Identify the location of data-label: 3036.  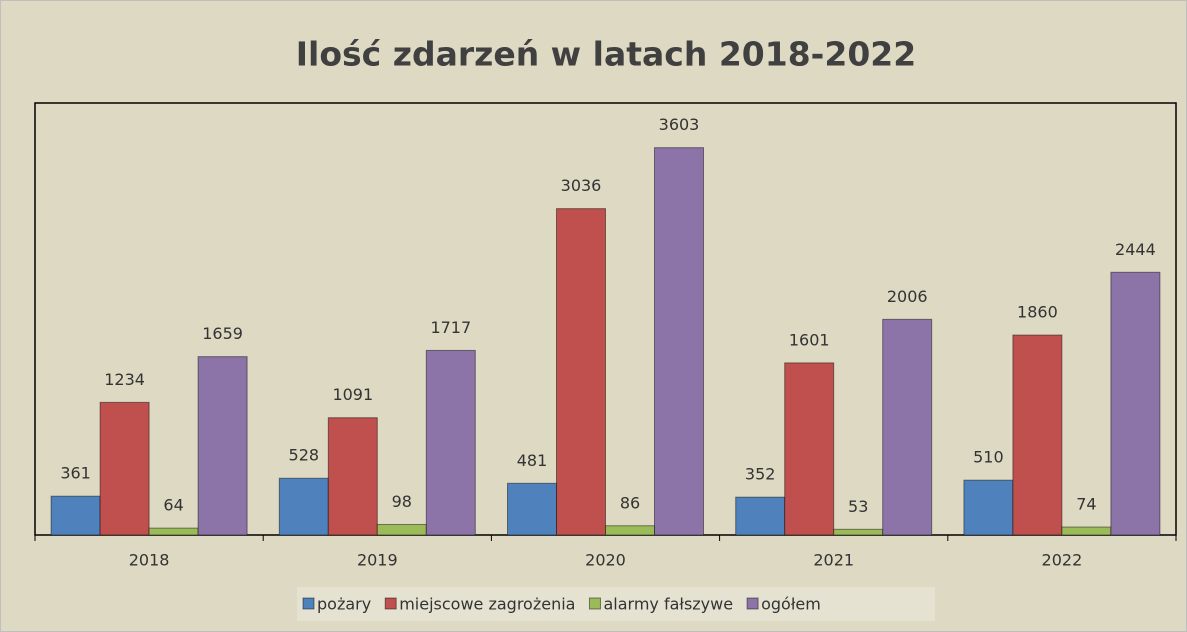
(581, 185).